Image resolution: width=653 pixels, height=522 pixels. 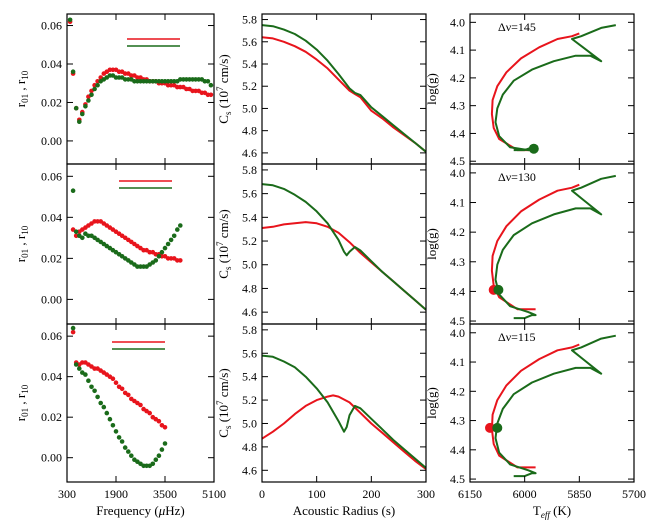 What do you see at coordinates (431, 244) in the screenshot?
I see `ylabel-main: log(g)` at bounding box center [431, 244].